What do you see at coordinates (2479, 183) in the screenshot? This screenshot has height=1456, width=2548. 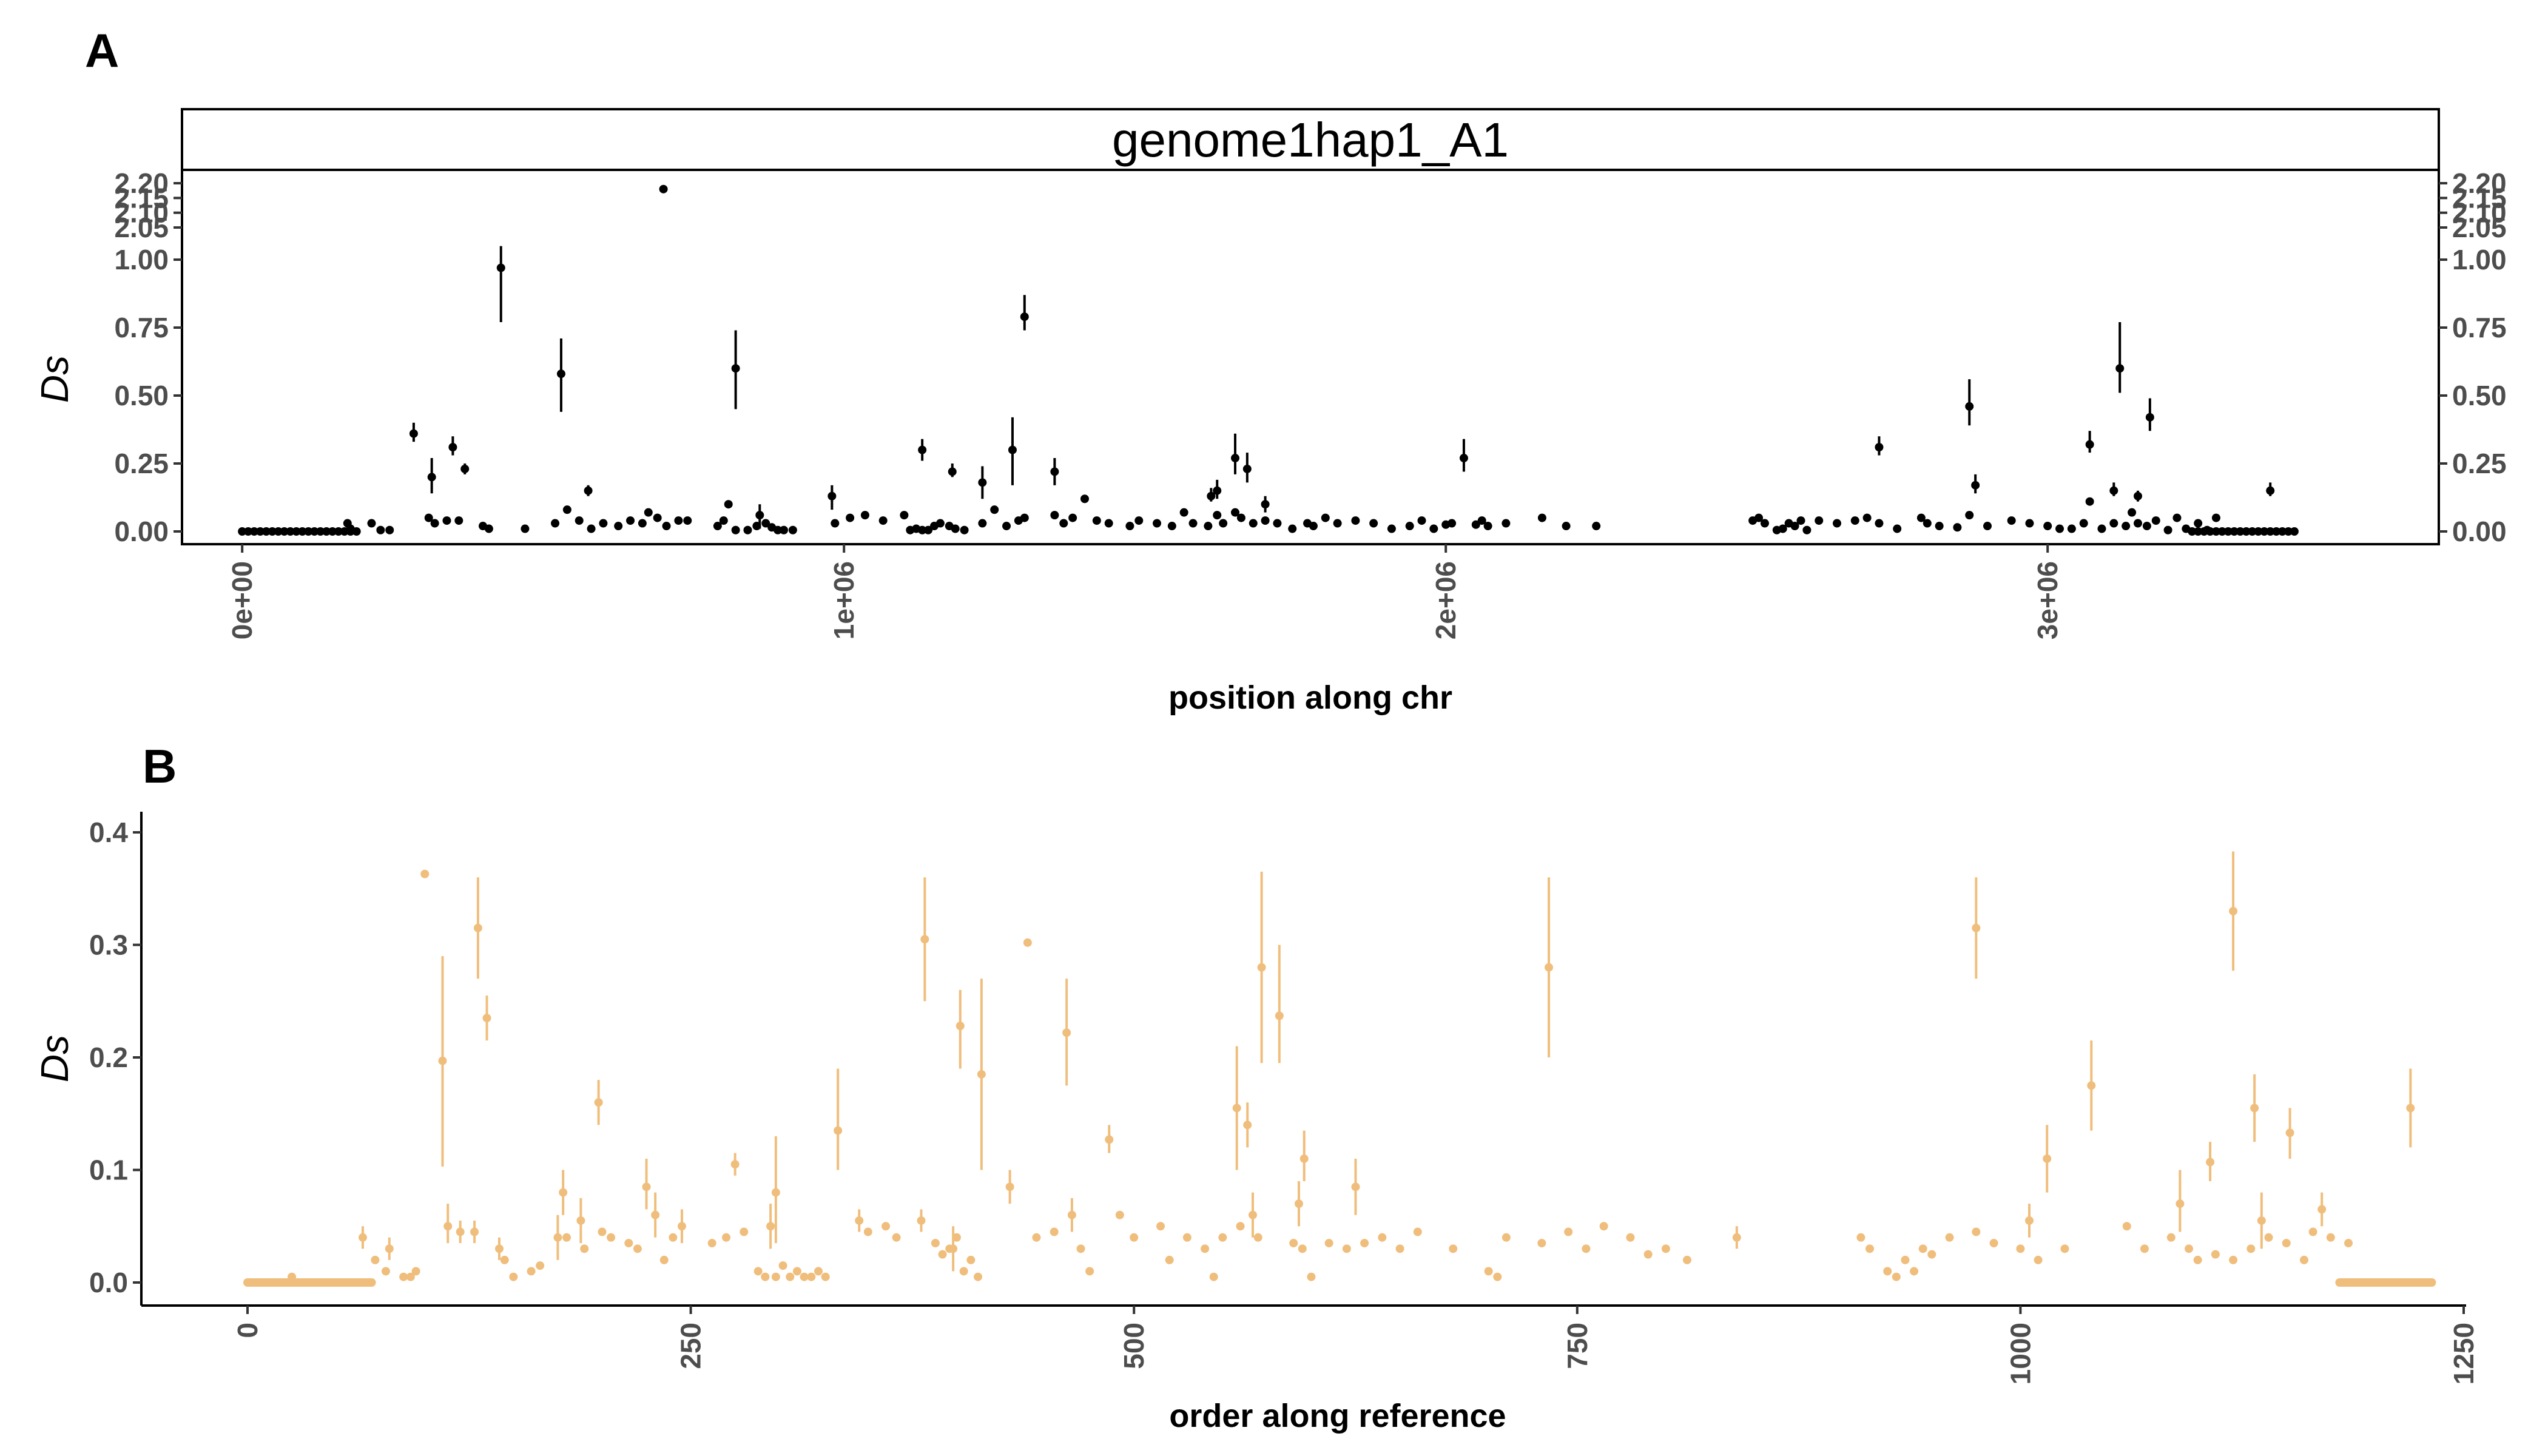 I see `y2-tick-label: 2.20` at bounding box center [2479, 183].